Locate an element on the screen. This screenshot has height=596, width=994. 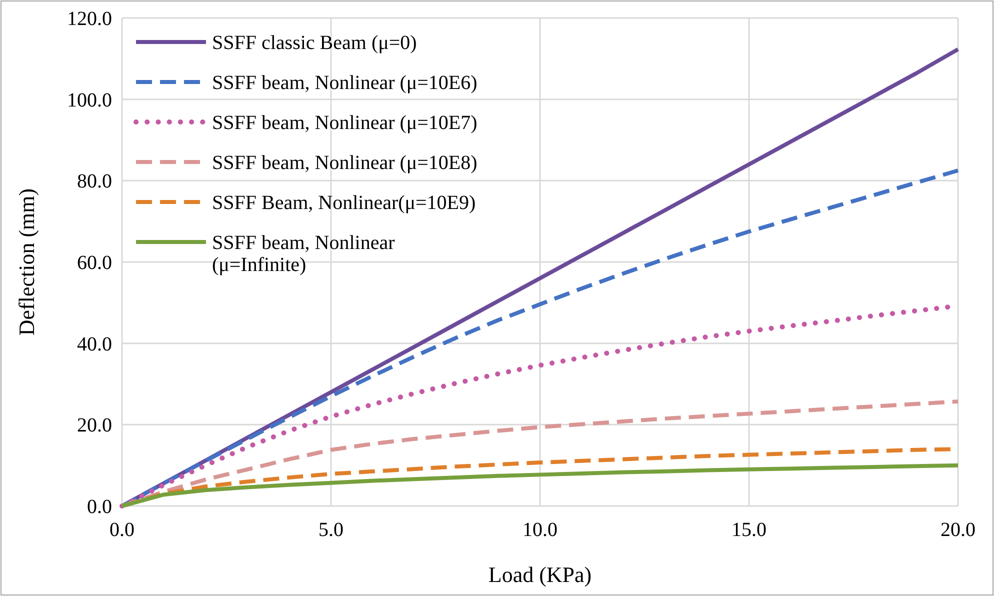
y-tick-label: 120.0 is located at coordinates (89, 19).